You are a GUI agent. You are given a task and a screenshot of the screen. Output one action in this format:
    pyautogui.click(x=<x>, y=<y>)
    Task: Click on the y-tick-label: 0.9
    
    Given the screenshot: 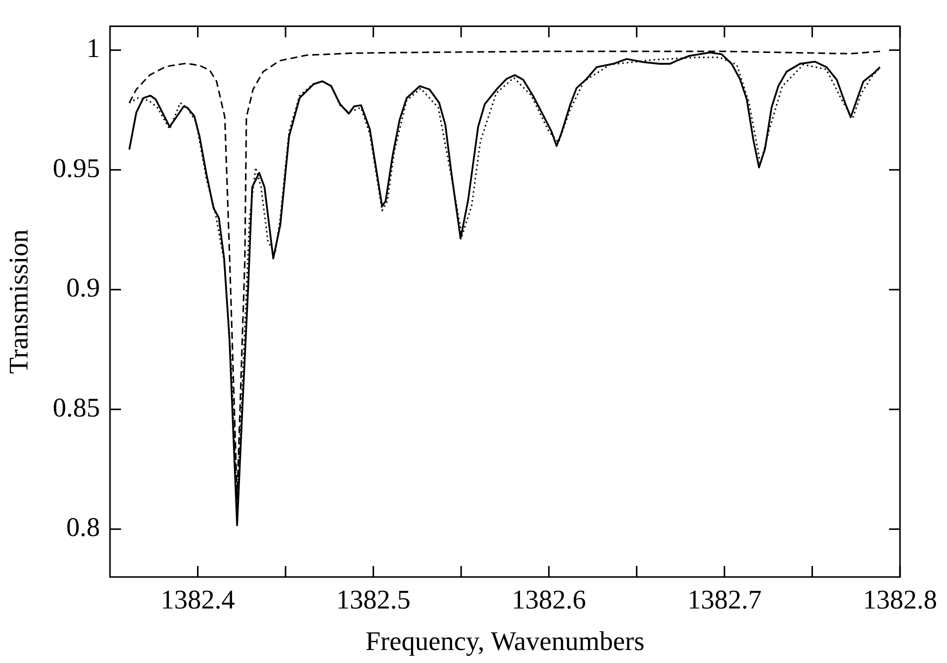 What is the action you would take?
    pyautogui.click(x=83, y=287)
    